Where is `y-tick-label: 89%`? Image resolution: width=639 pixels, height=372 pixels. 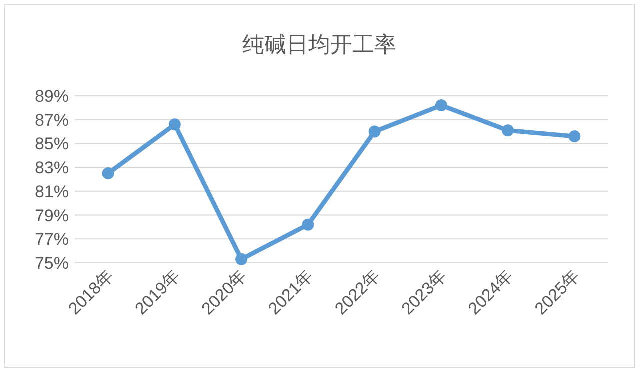 y-tick-label: 89% is located at coordinates (51, 96).